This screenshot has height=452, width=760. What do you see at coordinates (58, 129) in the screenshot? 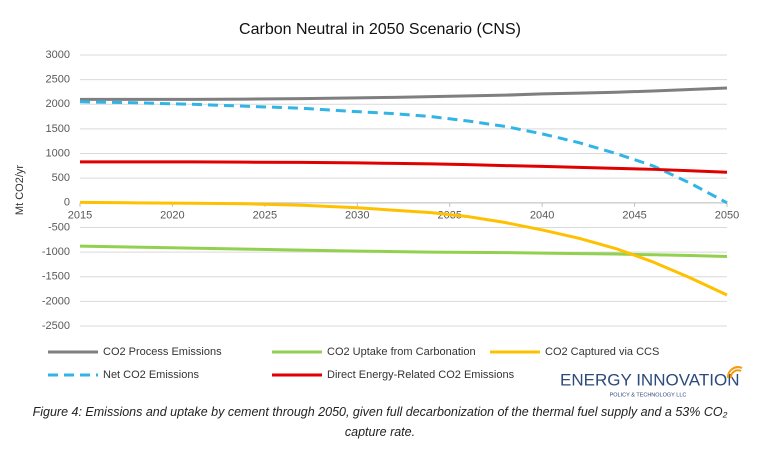
I see `y-tick-label: 1500` at bounding box center [58, 129].